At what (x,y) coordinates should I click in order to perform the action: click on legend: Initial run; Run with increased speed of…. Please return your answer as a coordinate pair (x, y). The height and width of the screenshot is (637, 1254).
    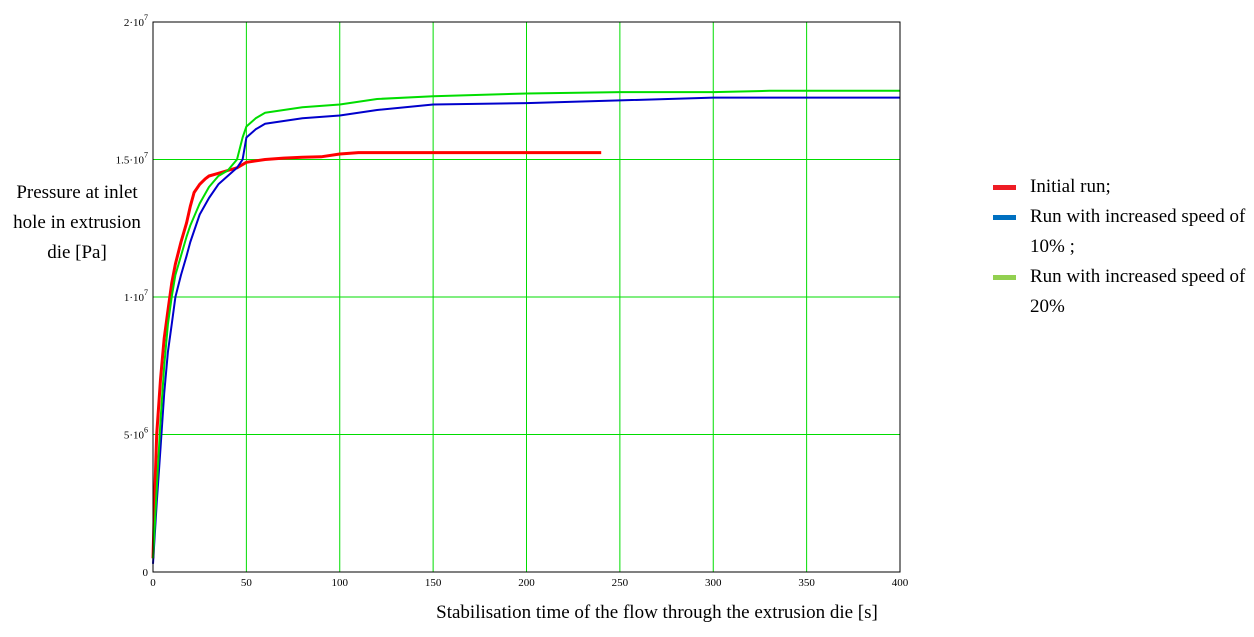
    Looking at the image, I should click on (1123, 247).